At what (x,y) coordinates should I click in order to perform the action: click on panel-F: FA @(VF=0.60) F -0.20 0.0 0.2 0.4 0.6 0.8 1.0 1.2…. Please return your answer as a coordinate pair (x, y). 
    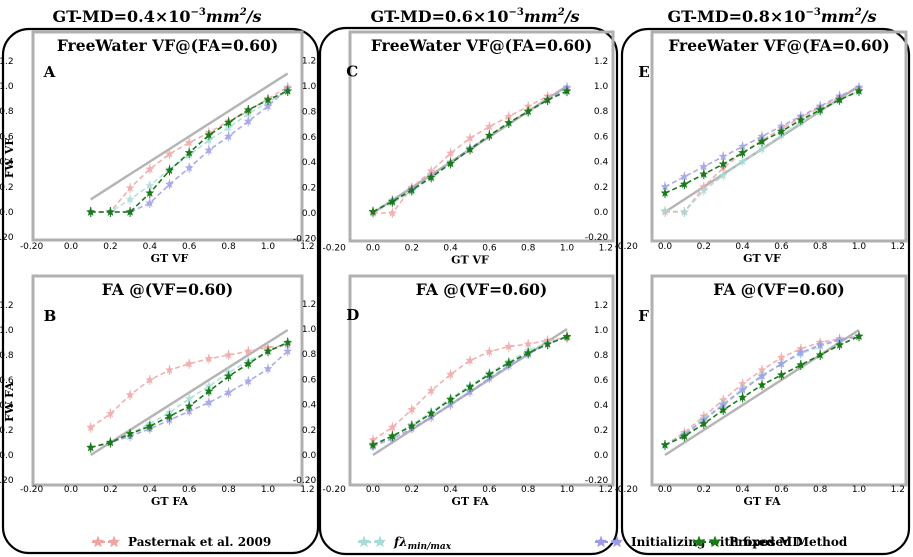
    Looking at the image, I should click on (746, 391).